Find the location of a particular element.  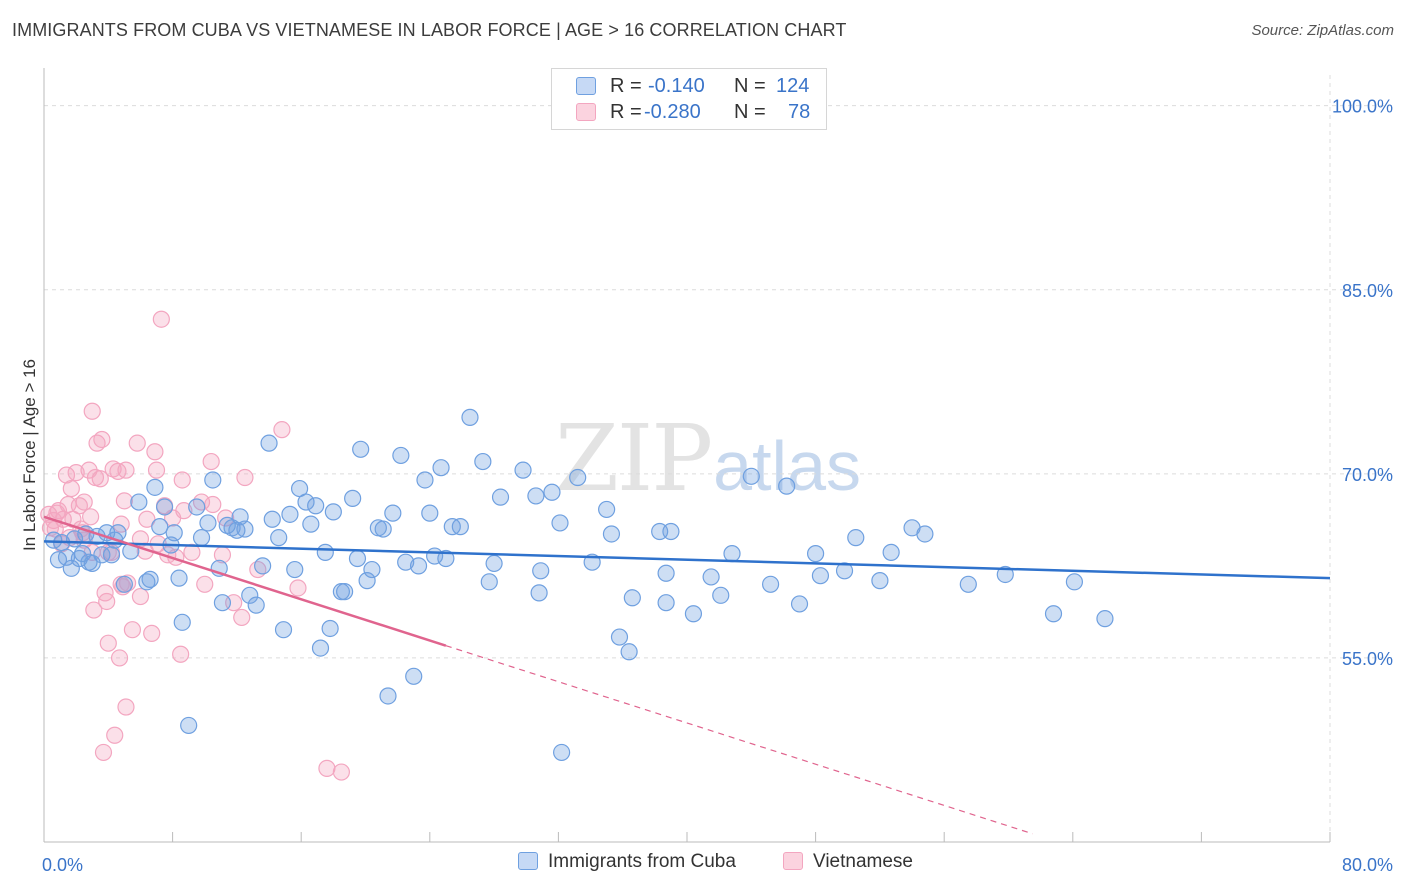

legend-item-vietnamese: Vietnamese is located at coordinates (848, 862).